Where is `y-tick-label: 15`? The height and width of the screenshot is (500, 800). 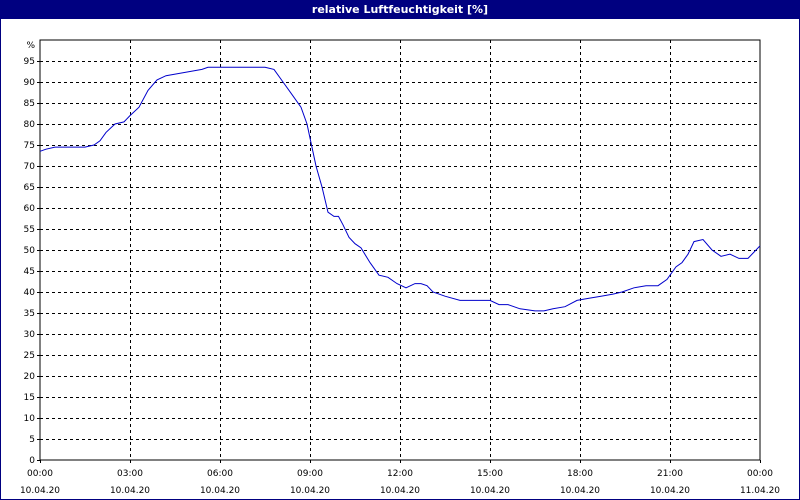 y-tick-label: 15 is located at coordinates (29, 398).